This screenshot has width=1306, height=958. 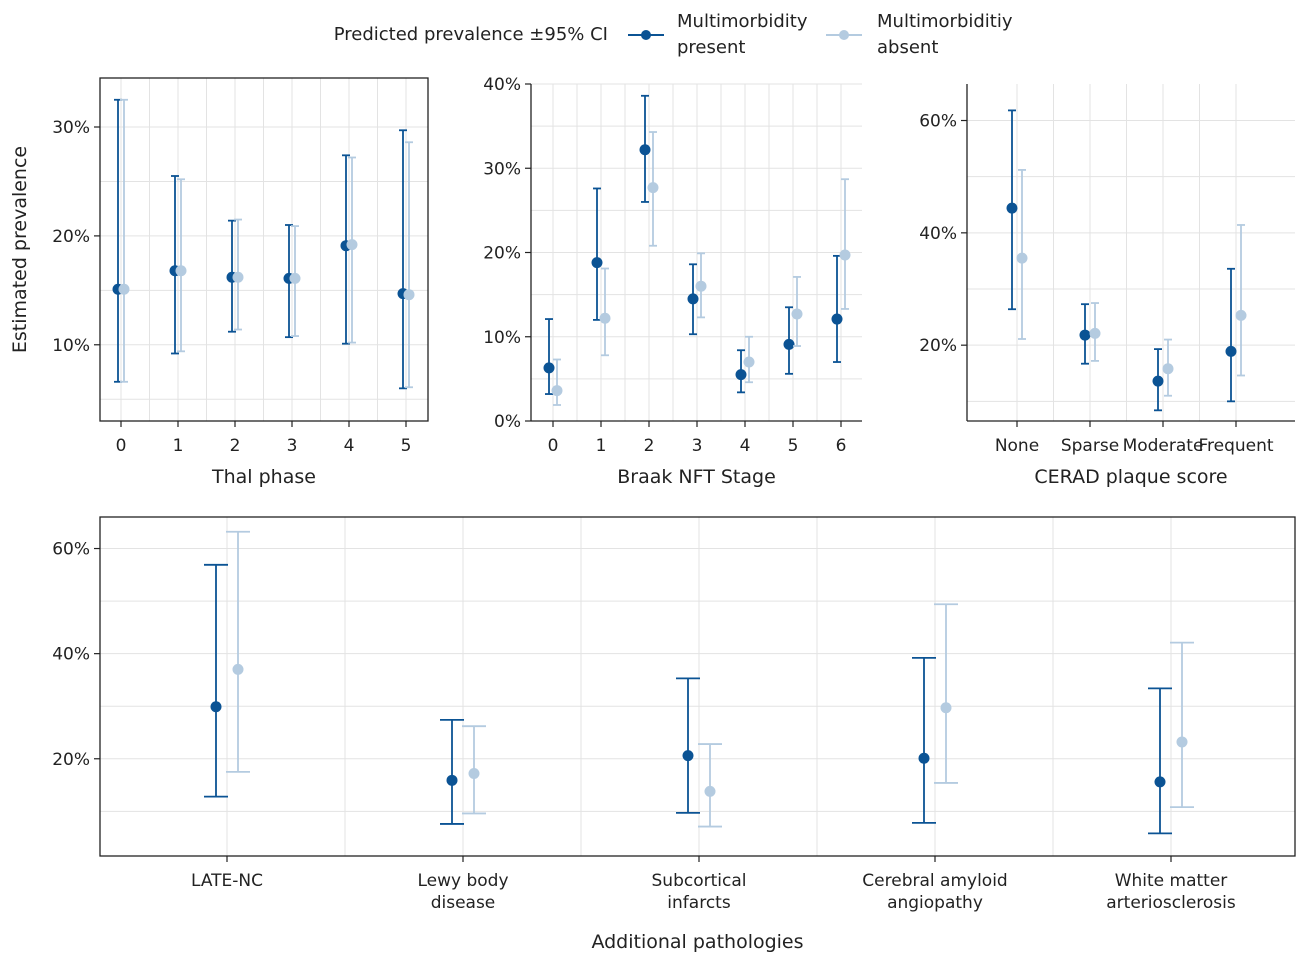 I want to click on x-tick-label: 1, so click(x=178, y=446).